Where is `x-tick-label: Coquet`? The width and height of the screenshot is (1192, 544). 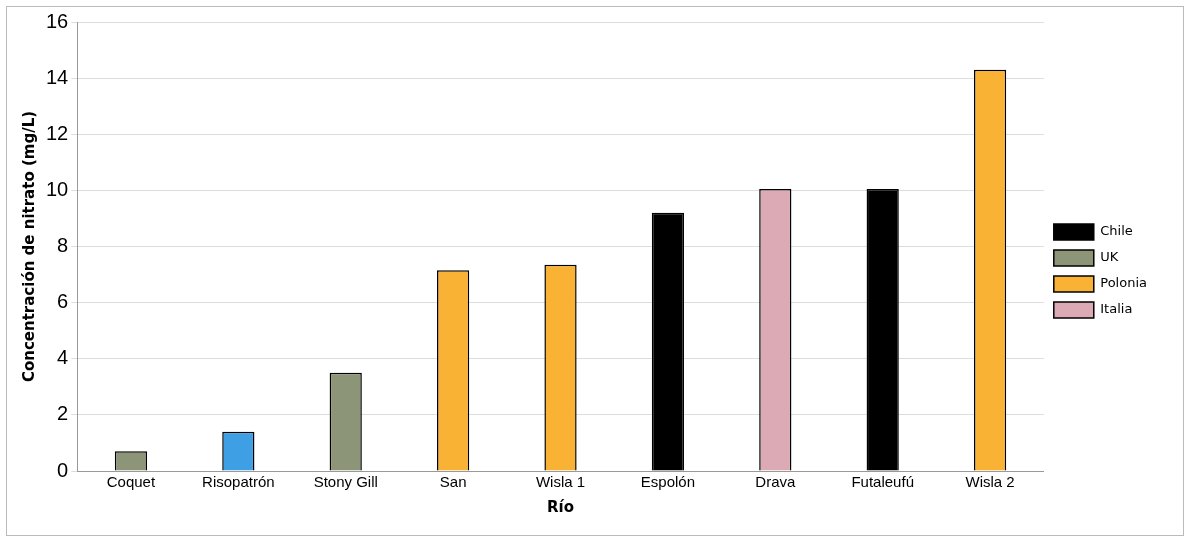 x-tick-label: Coquet is located at coordinates (131, 482).